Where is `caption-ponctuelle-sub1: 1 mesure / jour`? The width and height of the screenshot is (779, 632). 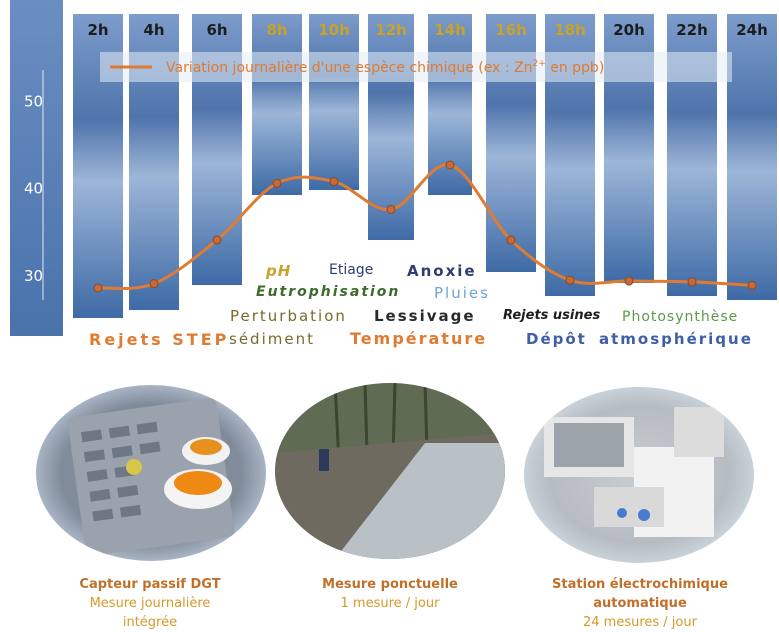 caption-ponctuelle-sub1: 1 mesure / jour is located at coordinates (390, 603).